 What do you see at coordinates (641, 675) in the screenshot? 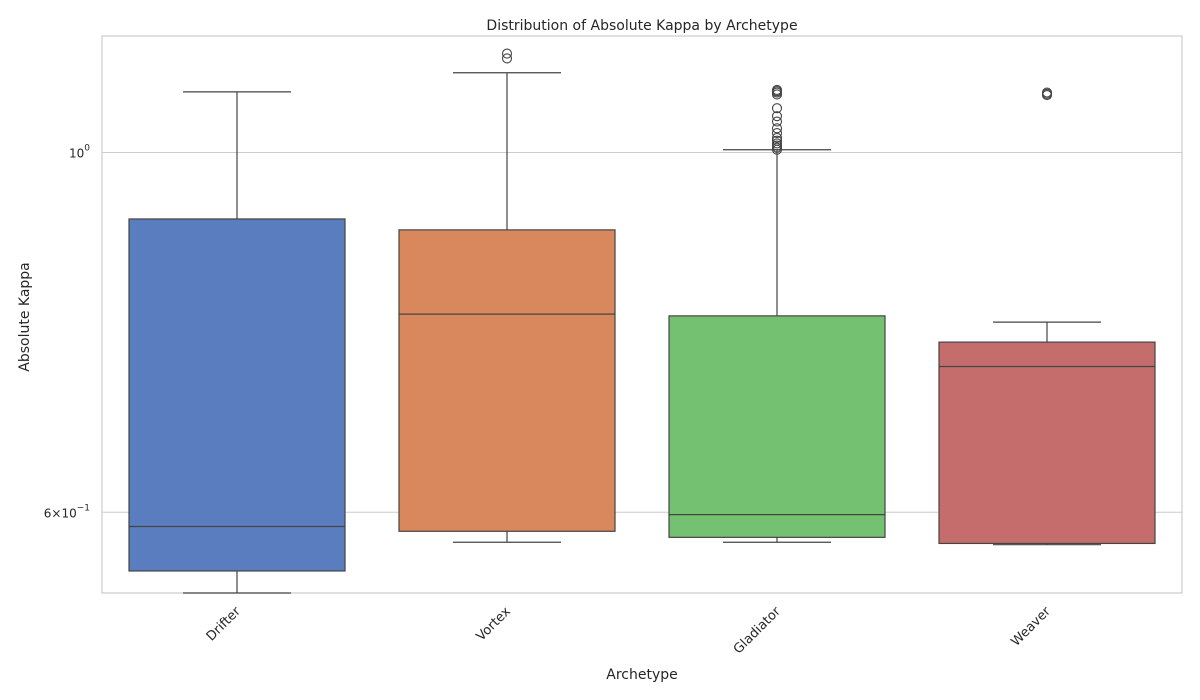
I see `x-axis-label: Archetype` at bounding box center [641, 675].